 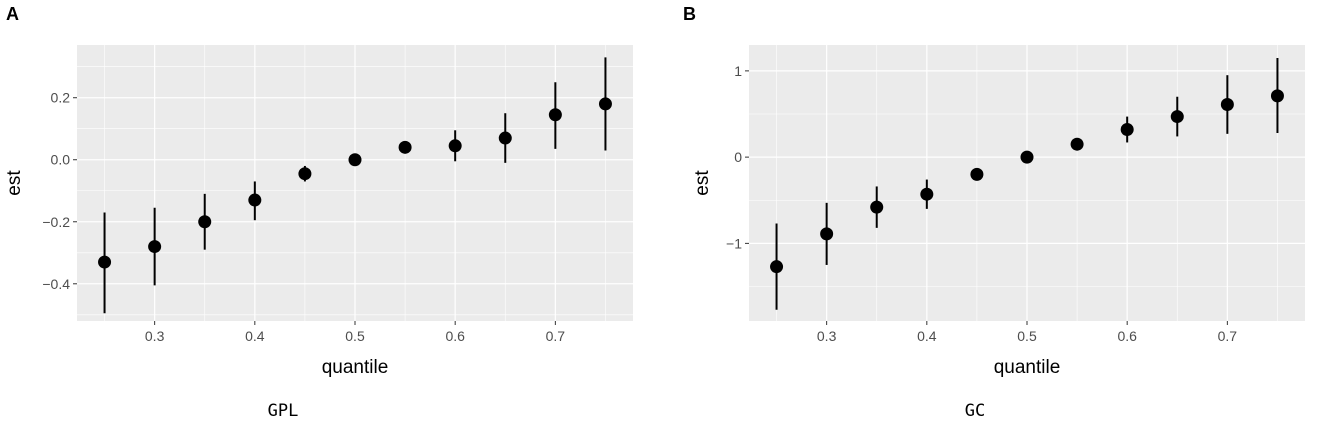 I want to click on panel-letter: A, so click(x=12, y=14).